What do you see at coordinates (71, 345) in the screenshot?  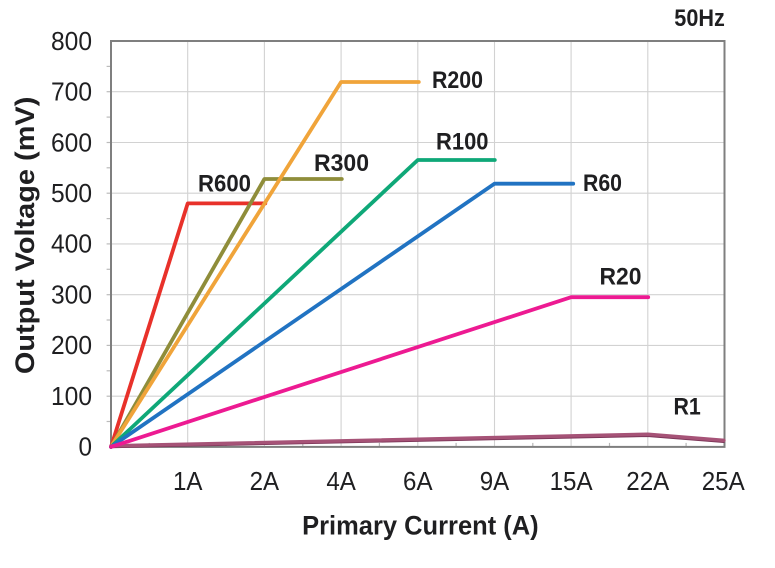 I see `svg-text: 200` at bounding box center [71, 345].